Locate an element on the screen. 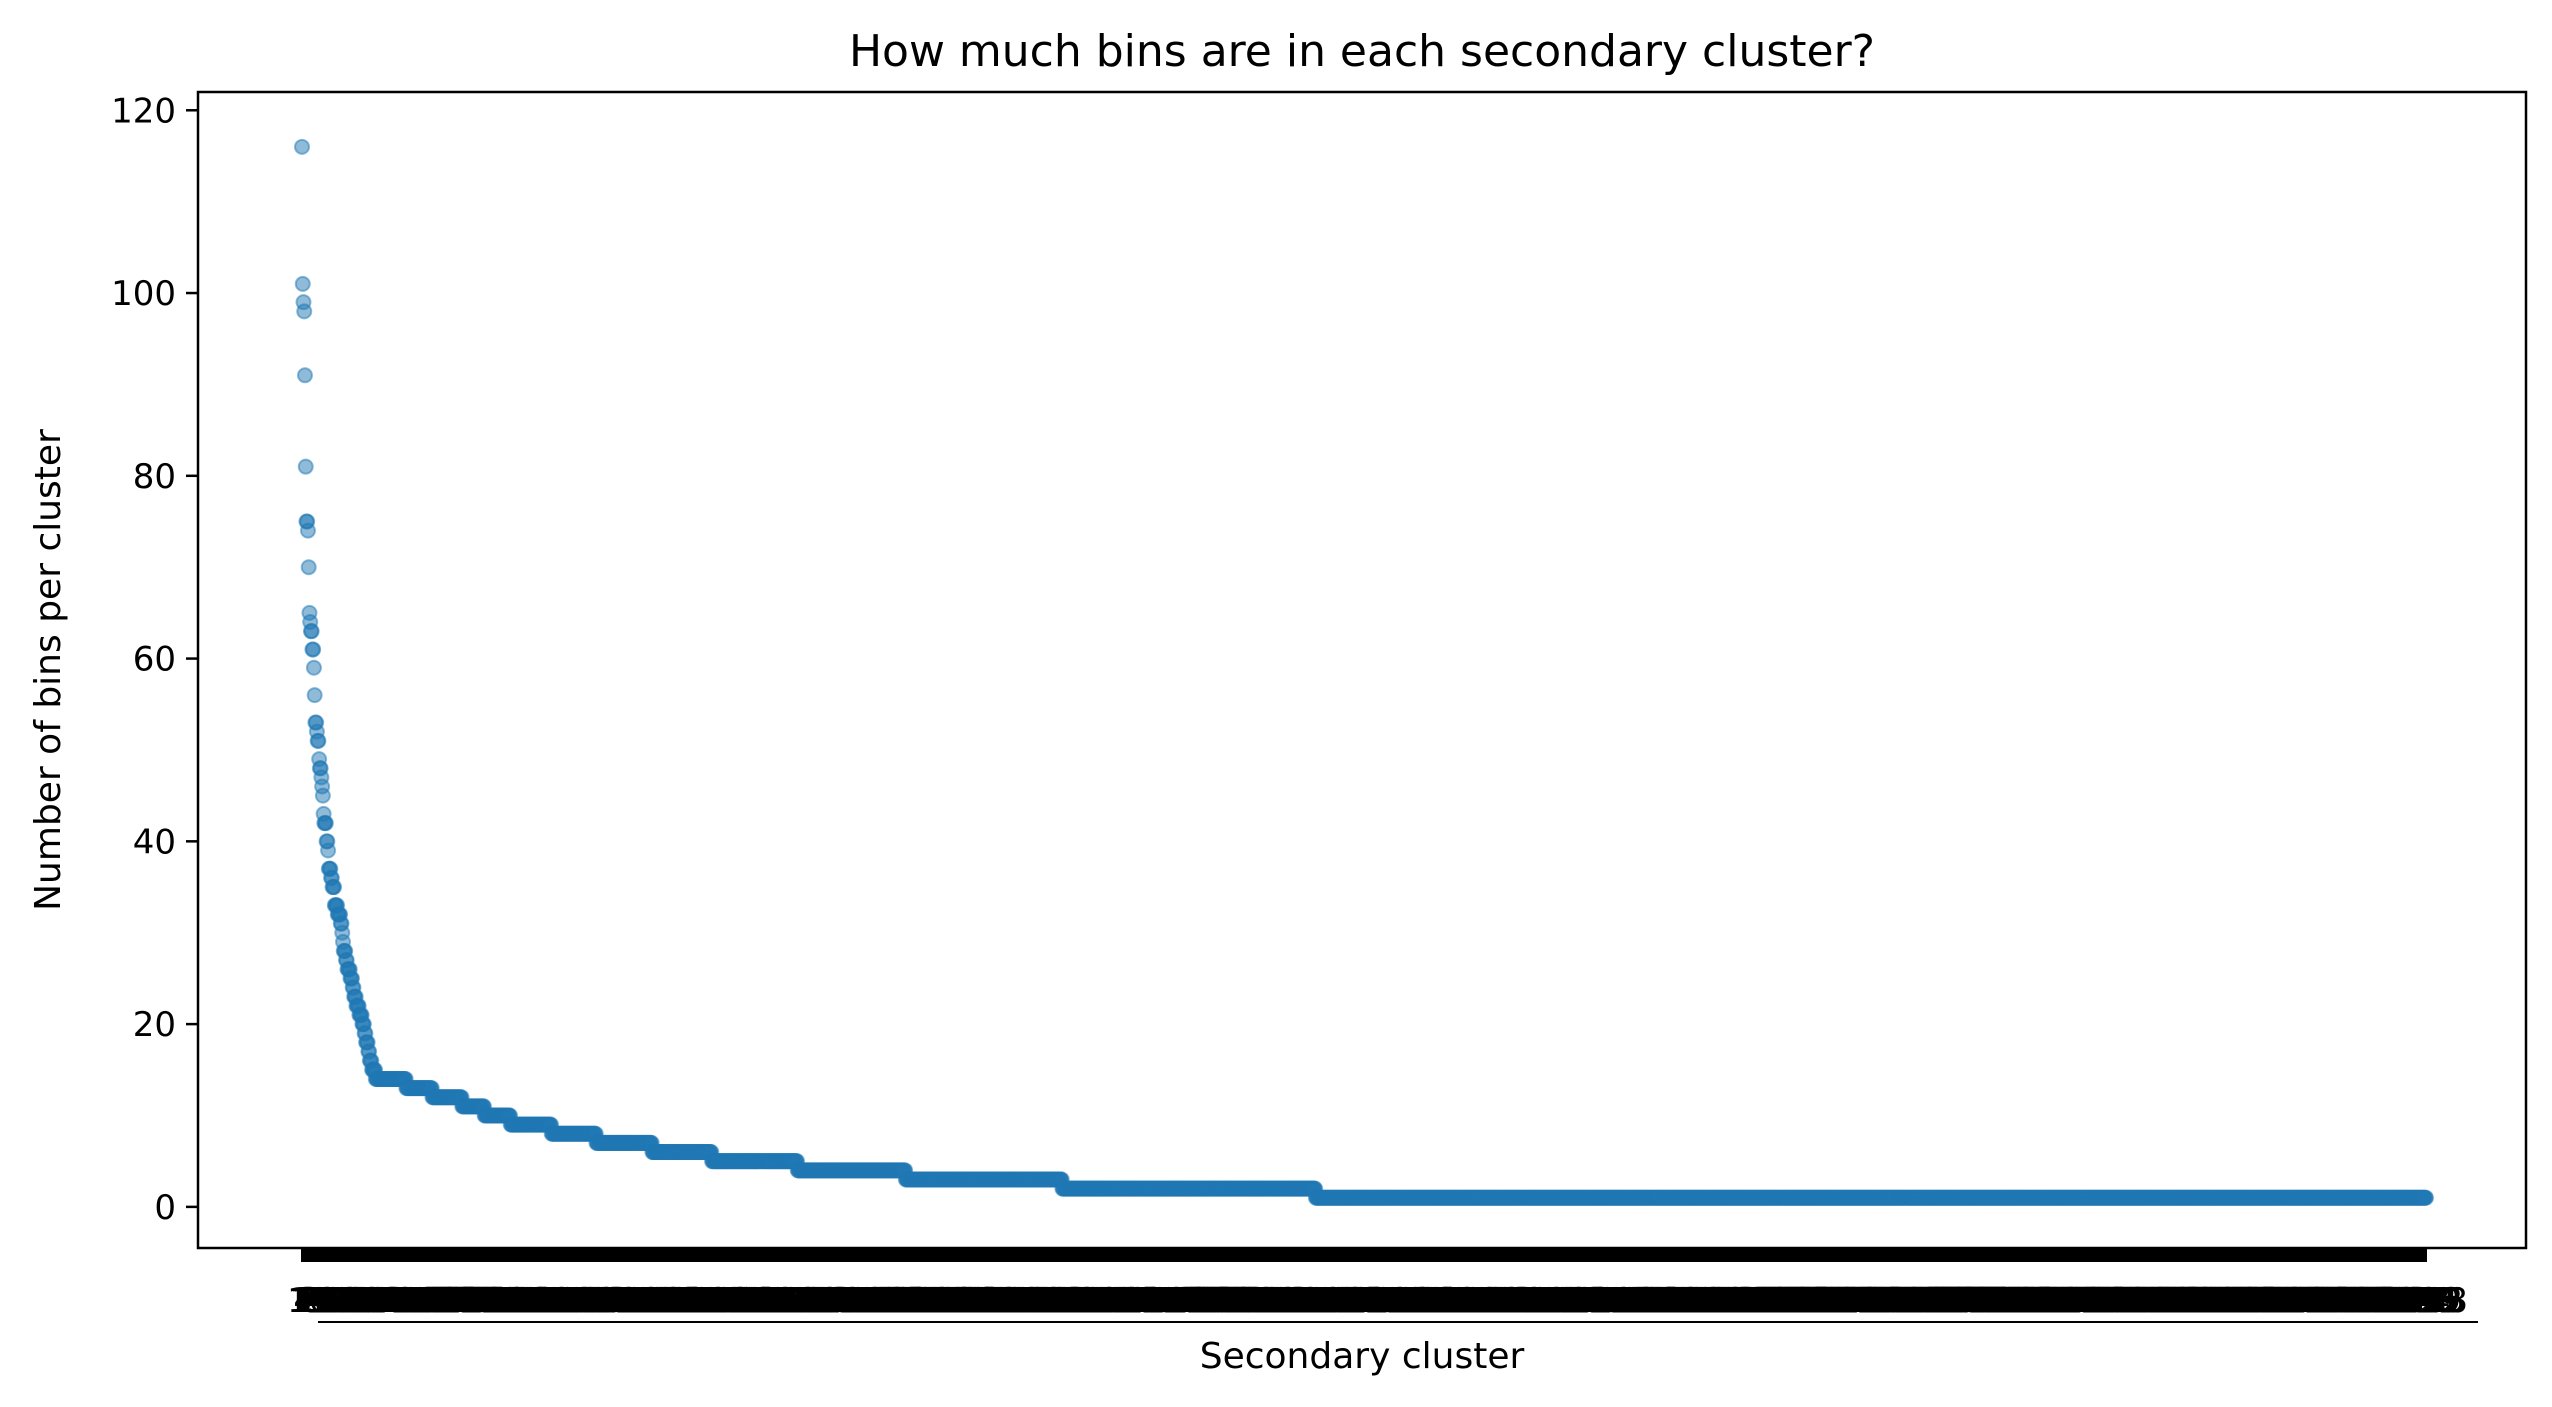 The width and height of the screenshot is (2552, 1407). x-tick-label: 298 is located at coordinates (523, 1301).